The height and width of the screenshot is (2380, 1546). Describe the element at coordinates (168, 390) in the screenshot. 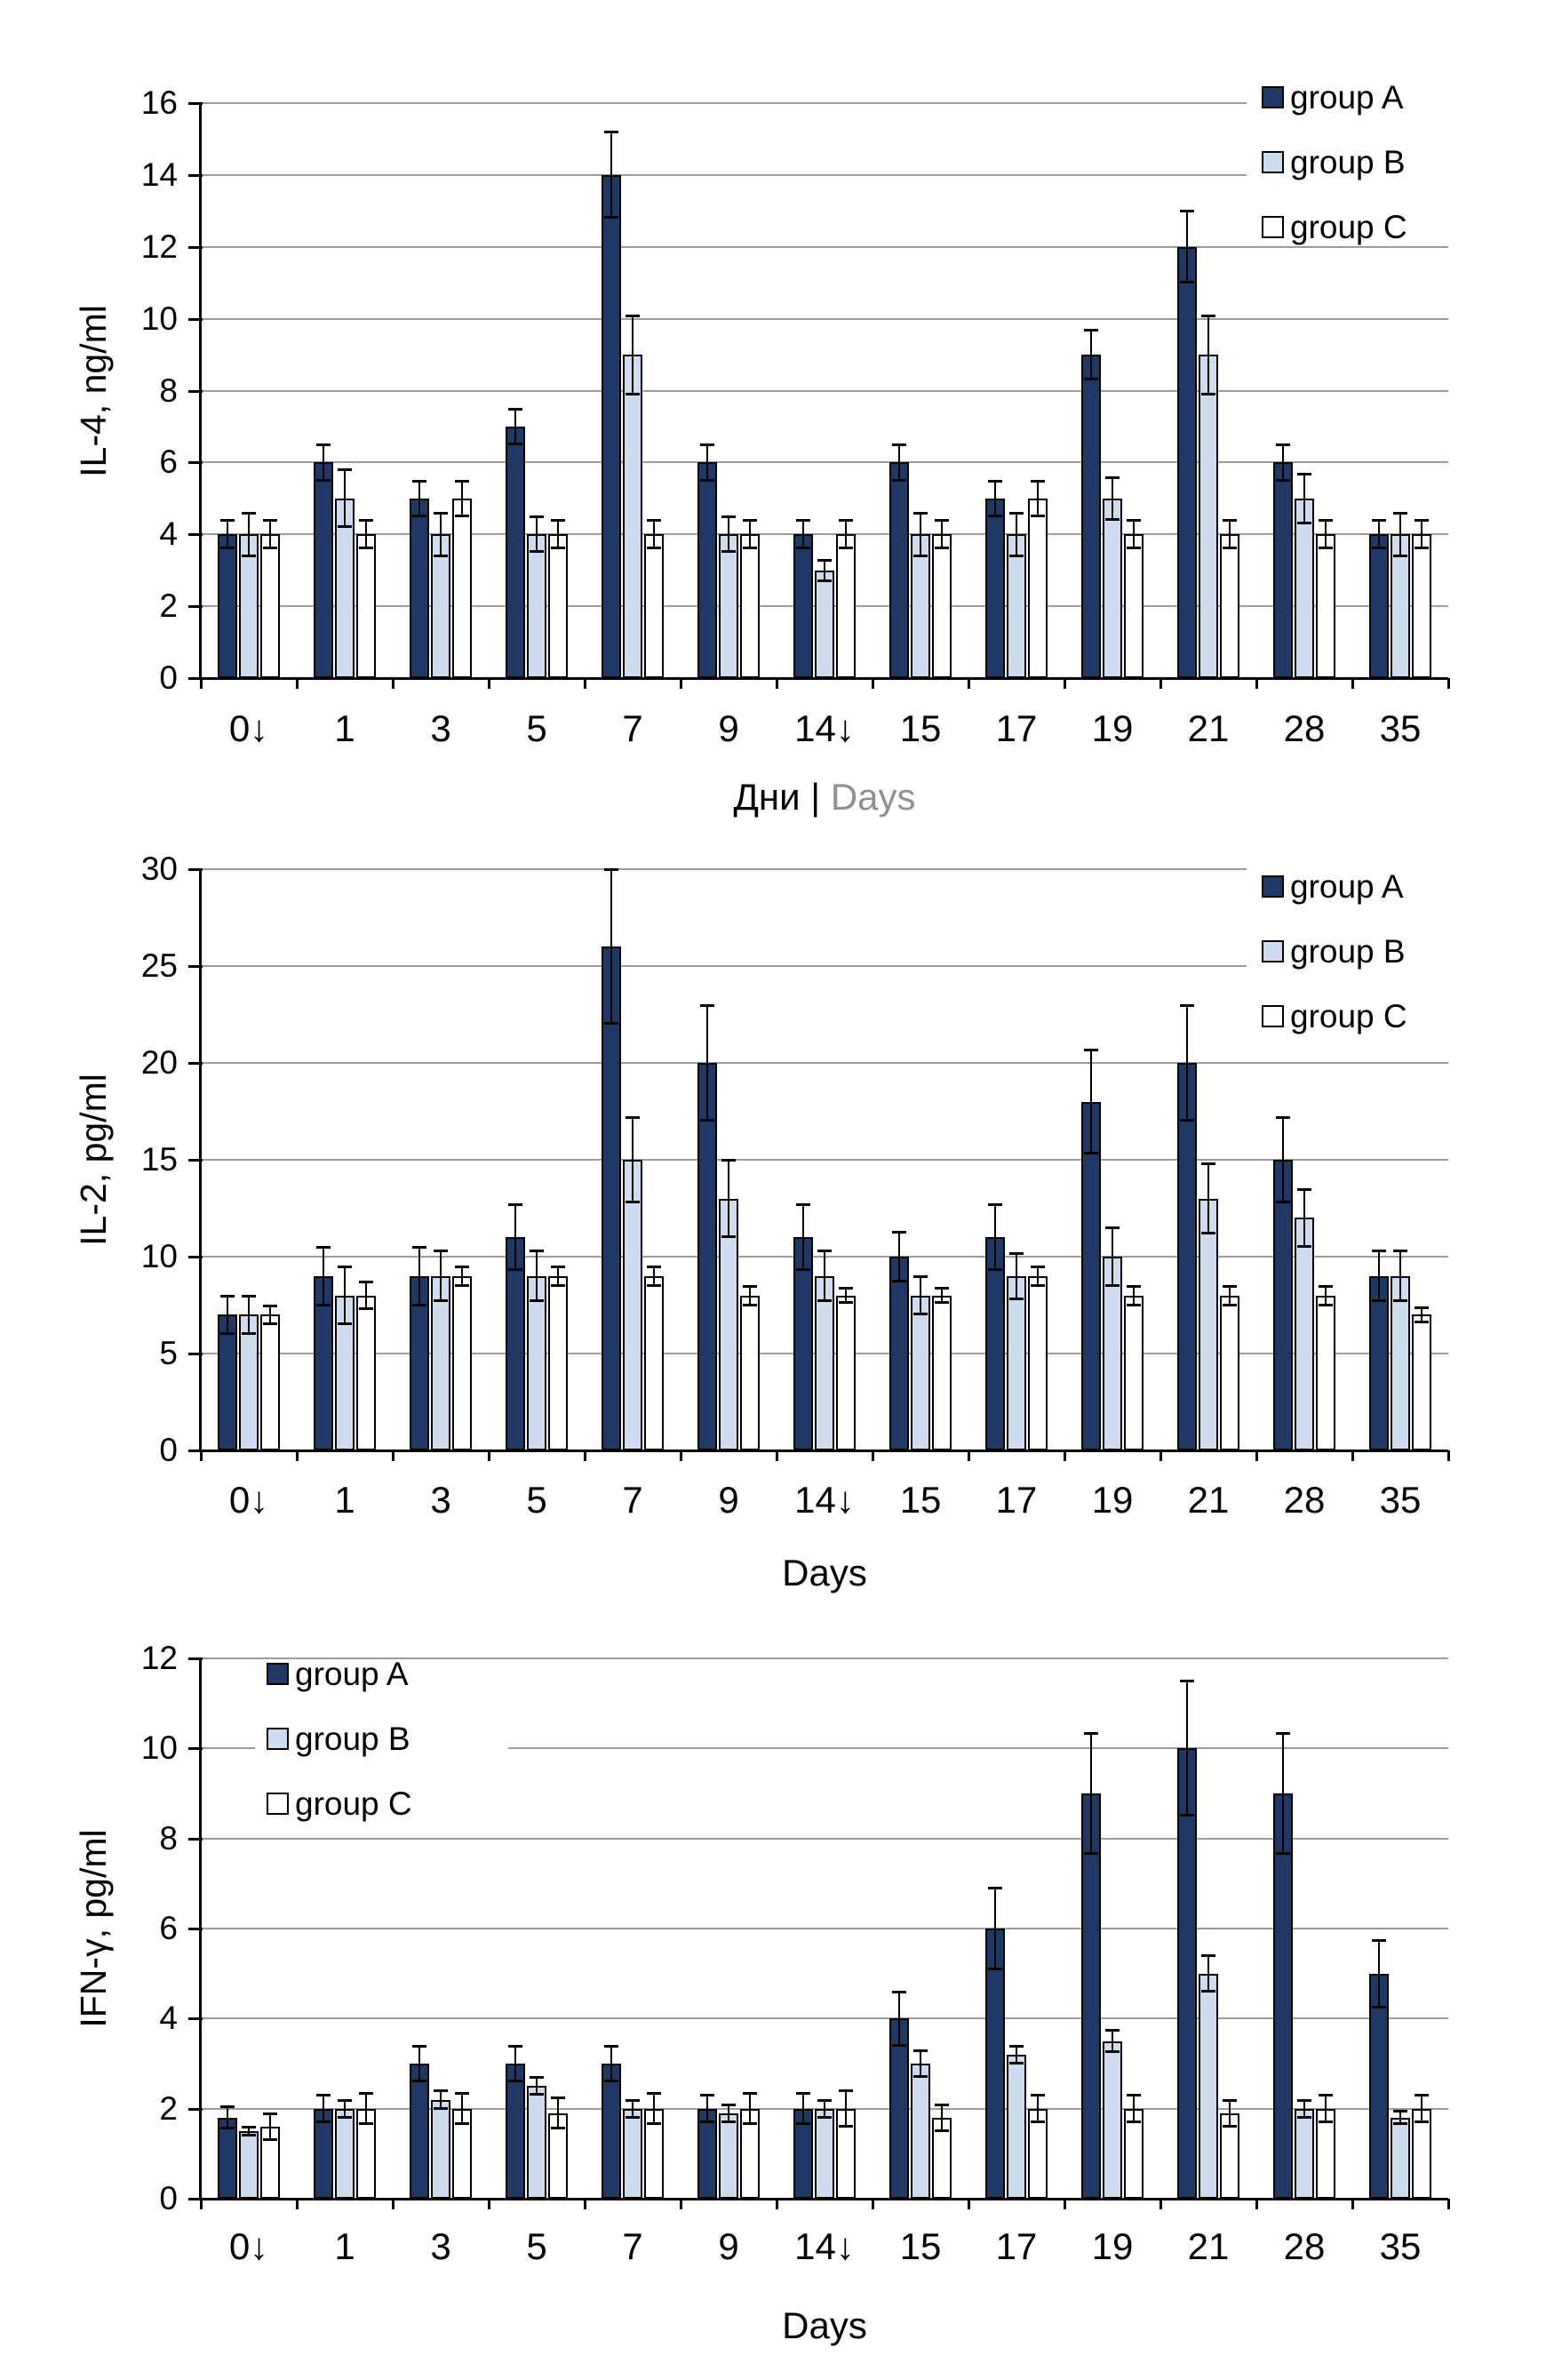

I see `y-tick-label-8: 8` at that location.